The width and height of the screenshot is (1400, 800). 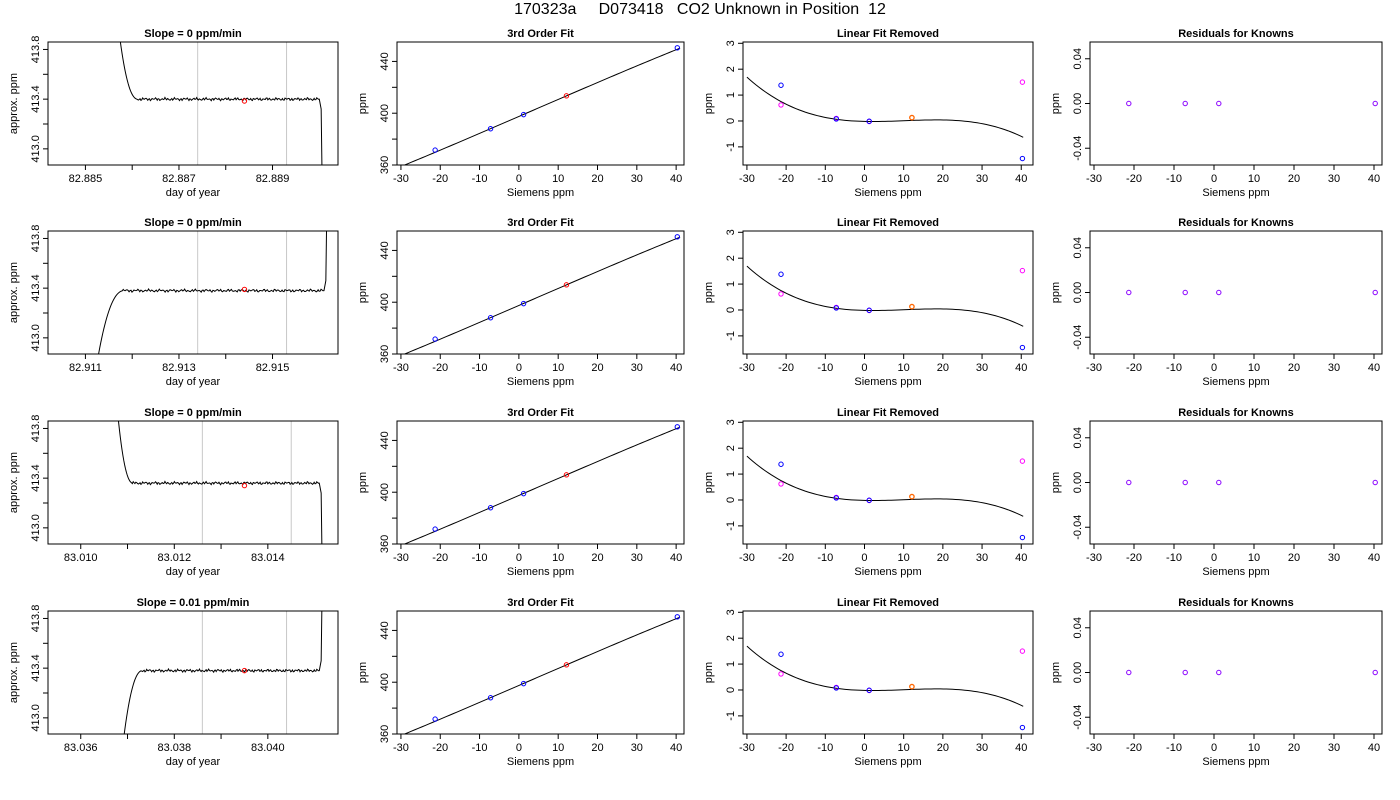 What do you see at coordinates (193, 603) in the screenshot?
I see `panel-title: Slope = 0.01 ppm/min` at bounding box center [193, 603].